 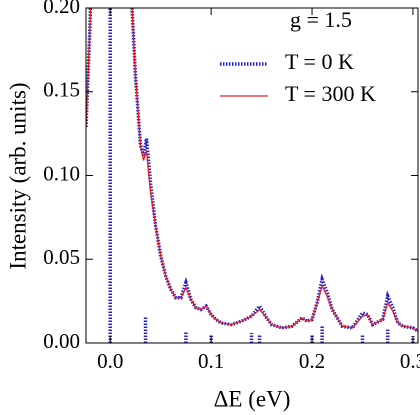 What do you see at coordinates (61, 90) in the screenshot?
I see `y-tick-label: 0.15` at bounding box center [61, 90].